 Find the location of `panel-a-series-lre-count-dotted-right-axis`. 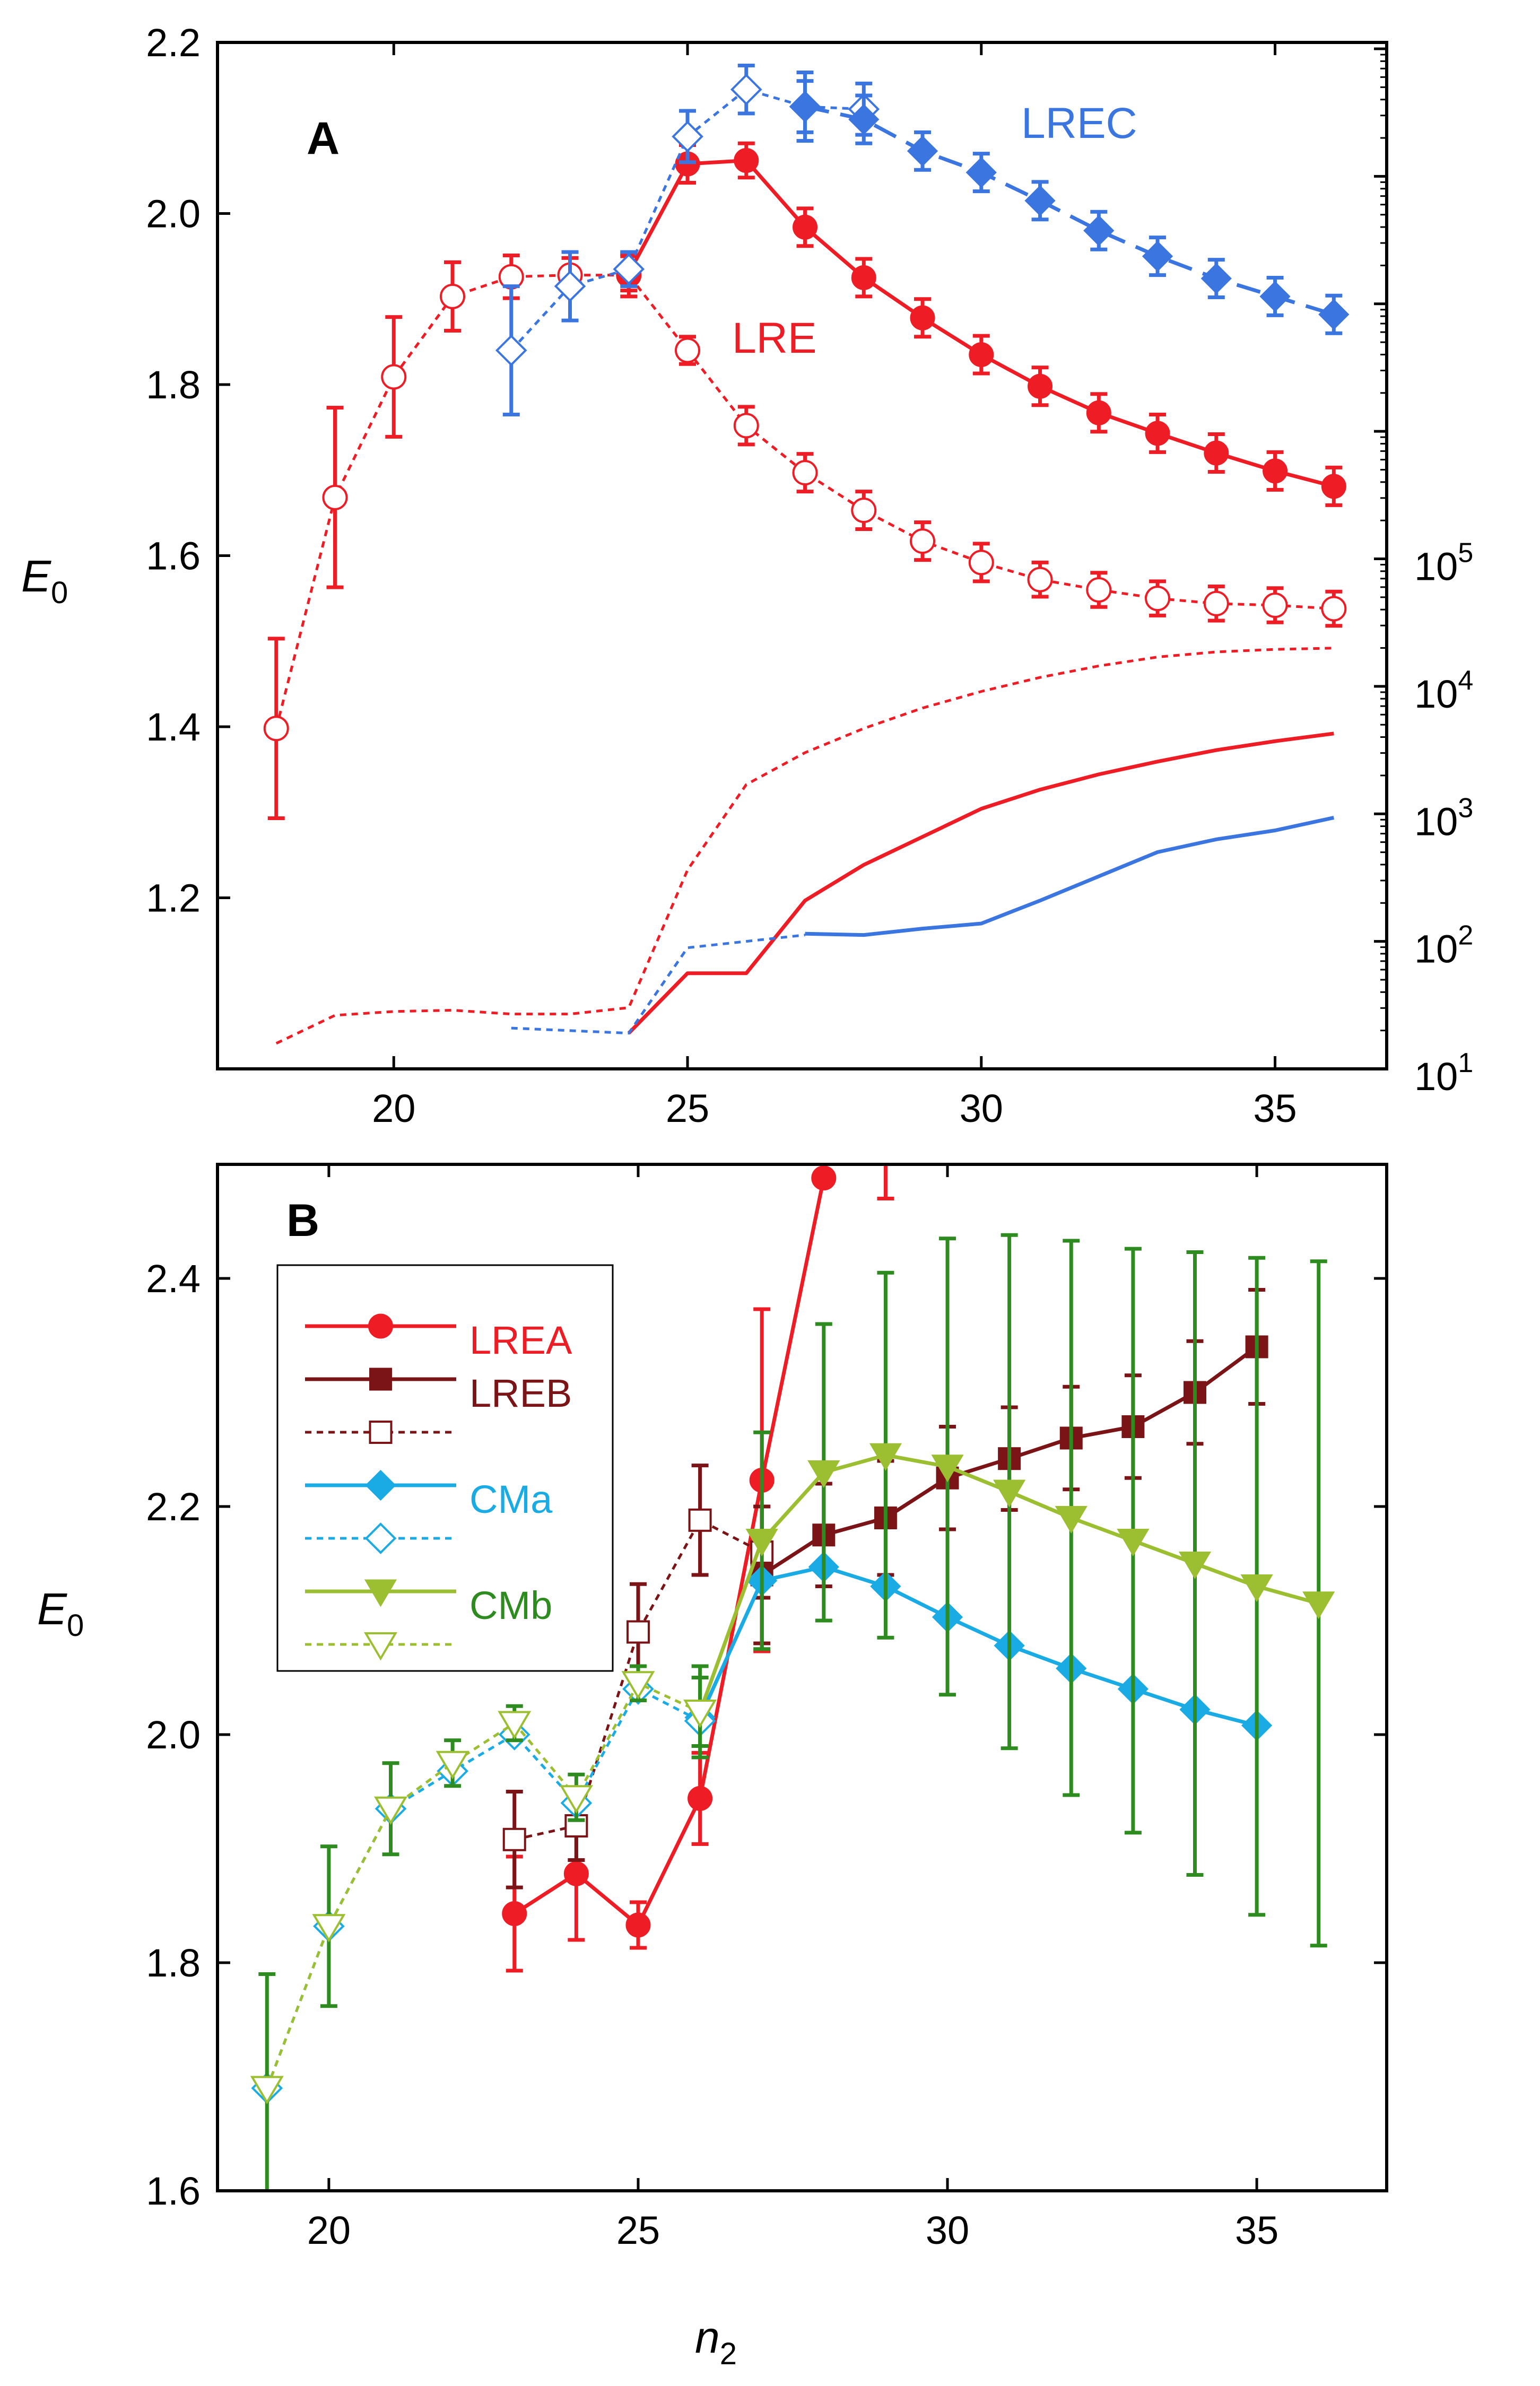

panel-a-series-lre-count-dotted-right-axis is located at coordinates (804, 846).